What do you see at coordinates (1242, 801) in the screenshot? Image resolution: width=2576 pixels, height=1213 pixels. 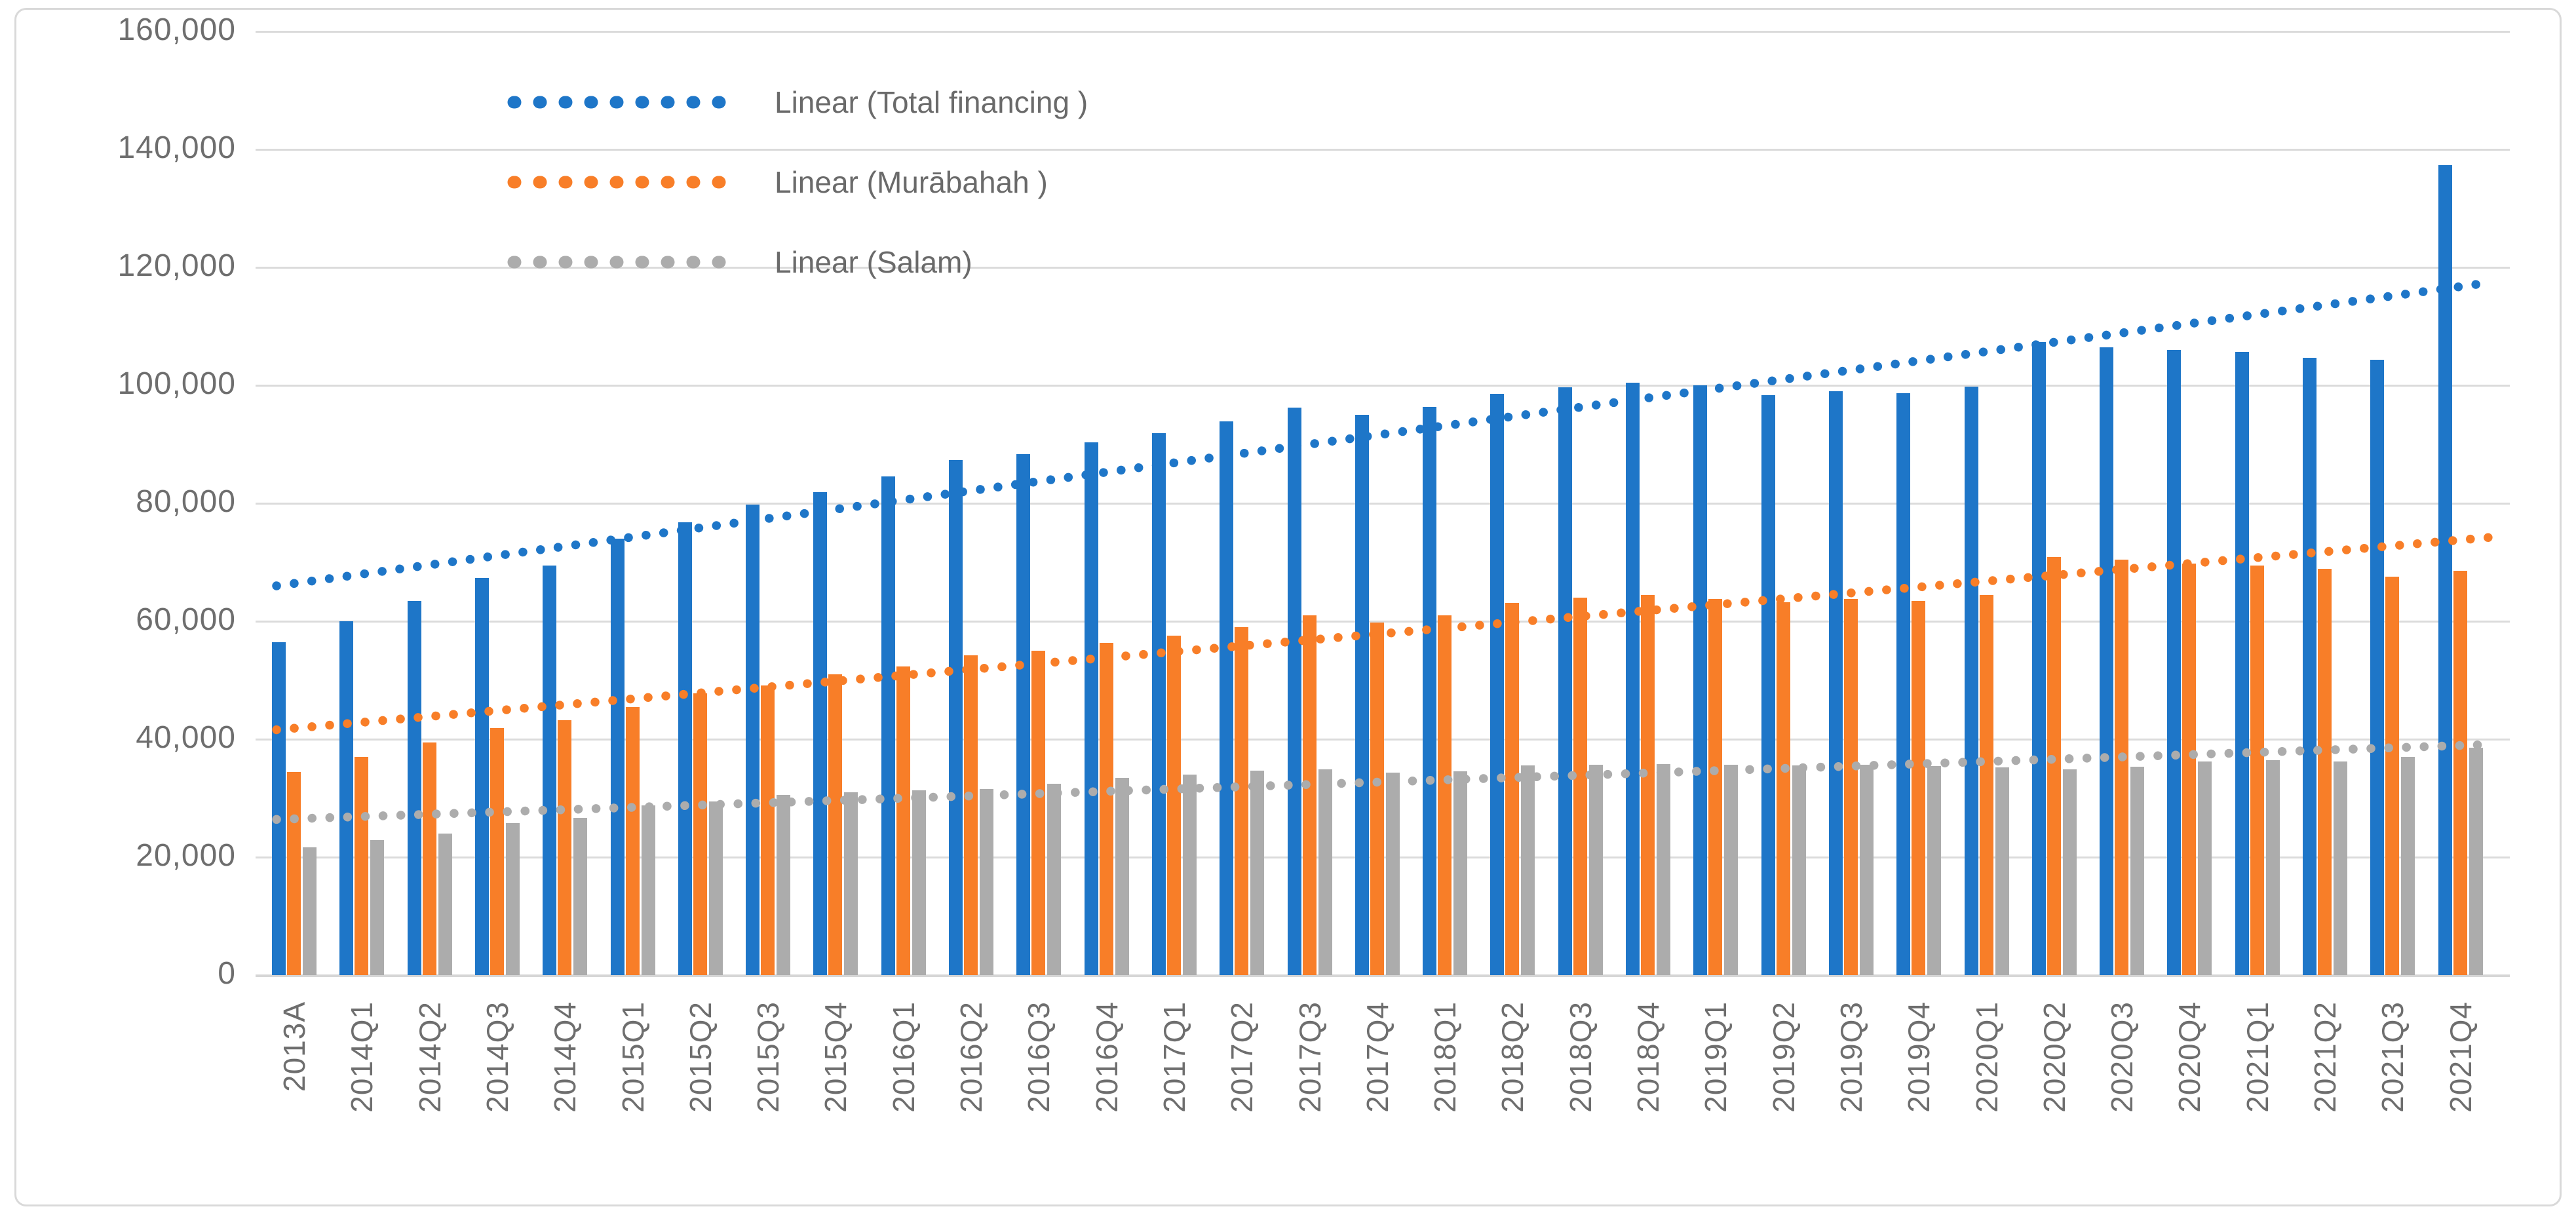 I see `bar-mur-bahah-2017Q2` at bounding box center [1242, 801].